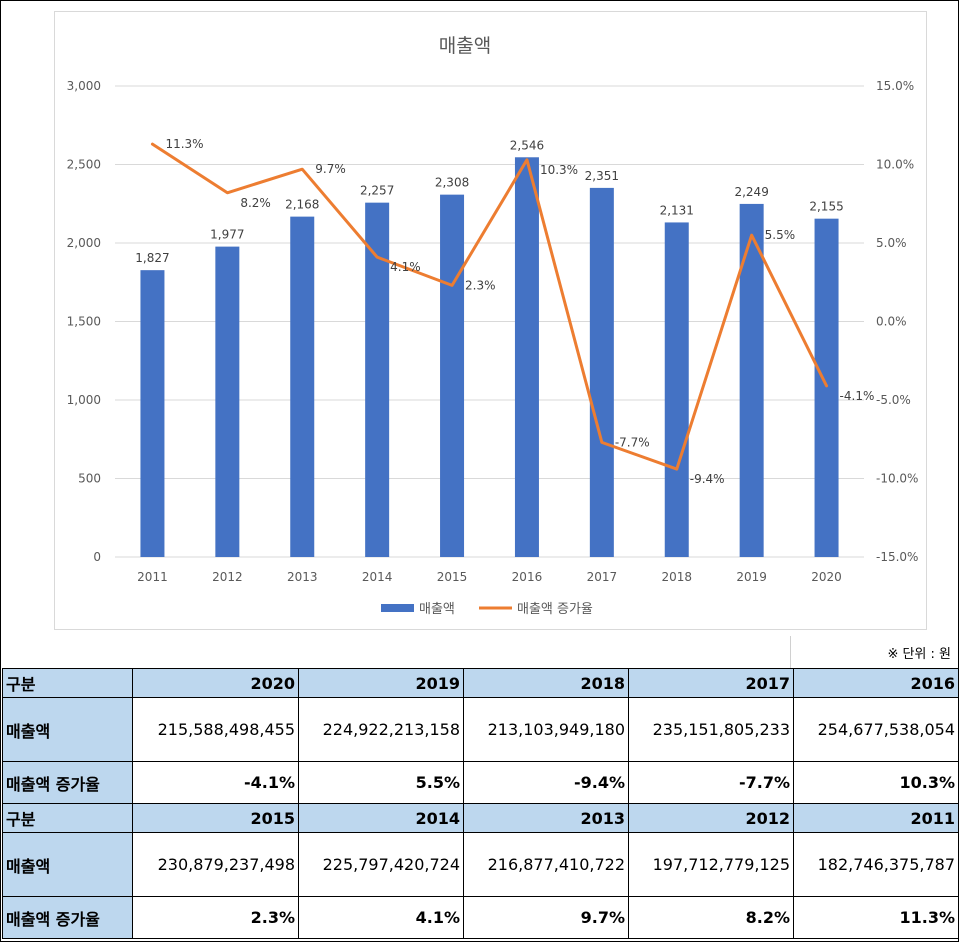 Image resolution: width=959 pixels, height=942 pixels. Describe the element at coordinates (152, 577) in the screenshot. I see `x-tick-label: 2011` at that location.